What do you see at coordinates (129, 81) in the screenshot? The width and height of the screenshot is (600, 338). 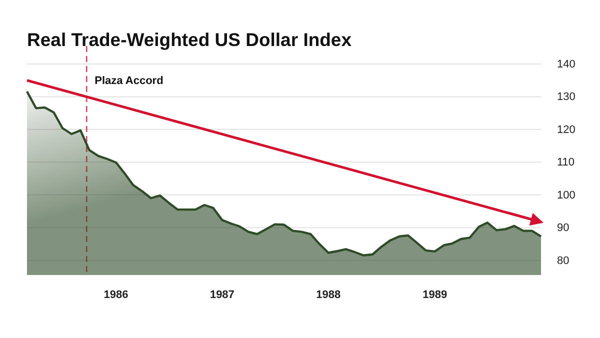 I see `ref-line-label: Plaza Accord` at bounding box center [129, 81].